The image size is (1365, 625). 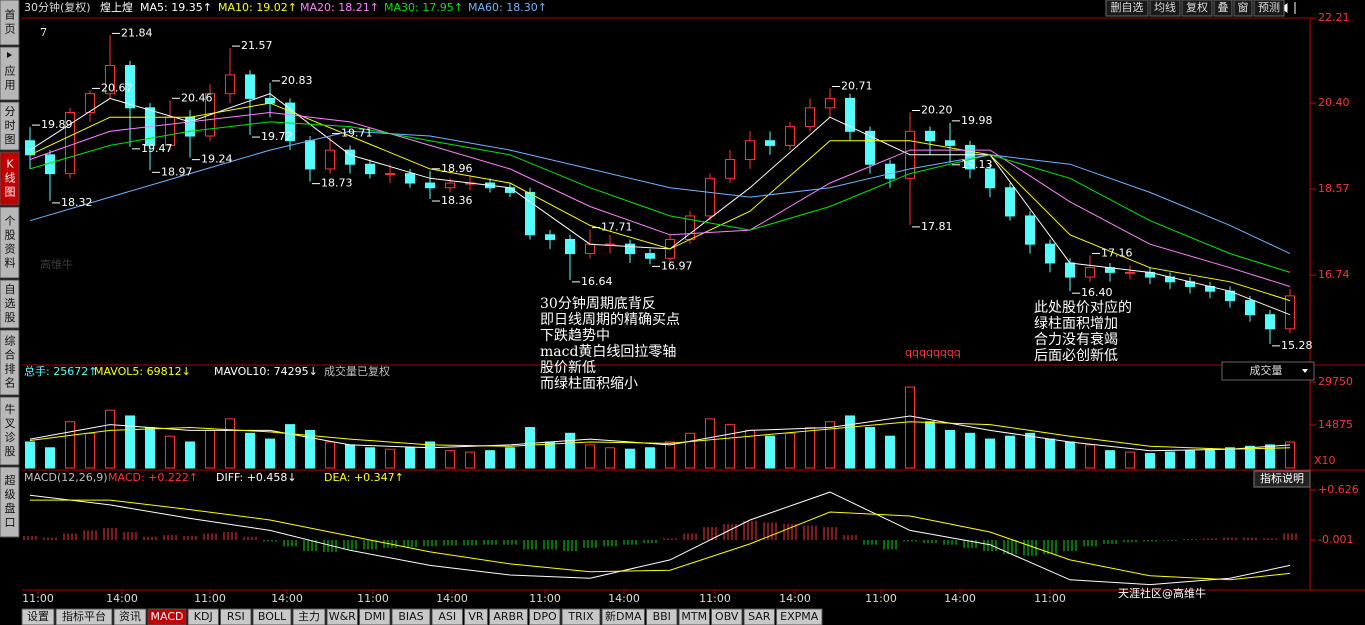 I want to click on sidebar-label: 分时图, so click(x=10, y=125).